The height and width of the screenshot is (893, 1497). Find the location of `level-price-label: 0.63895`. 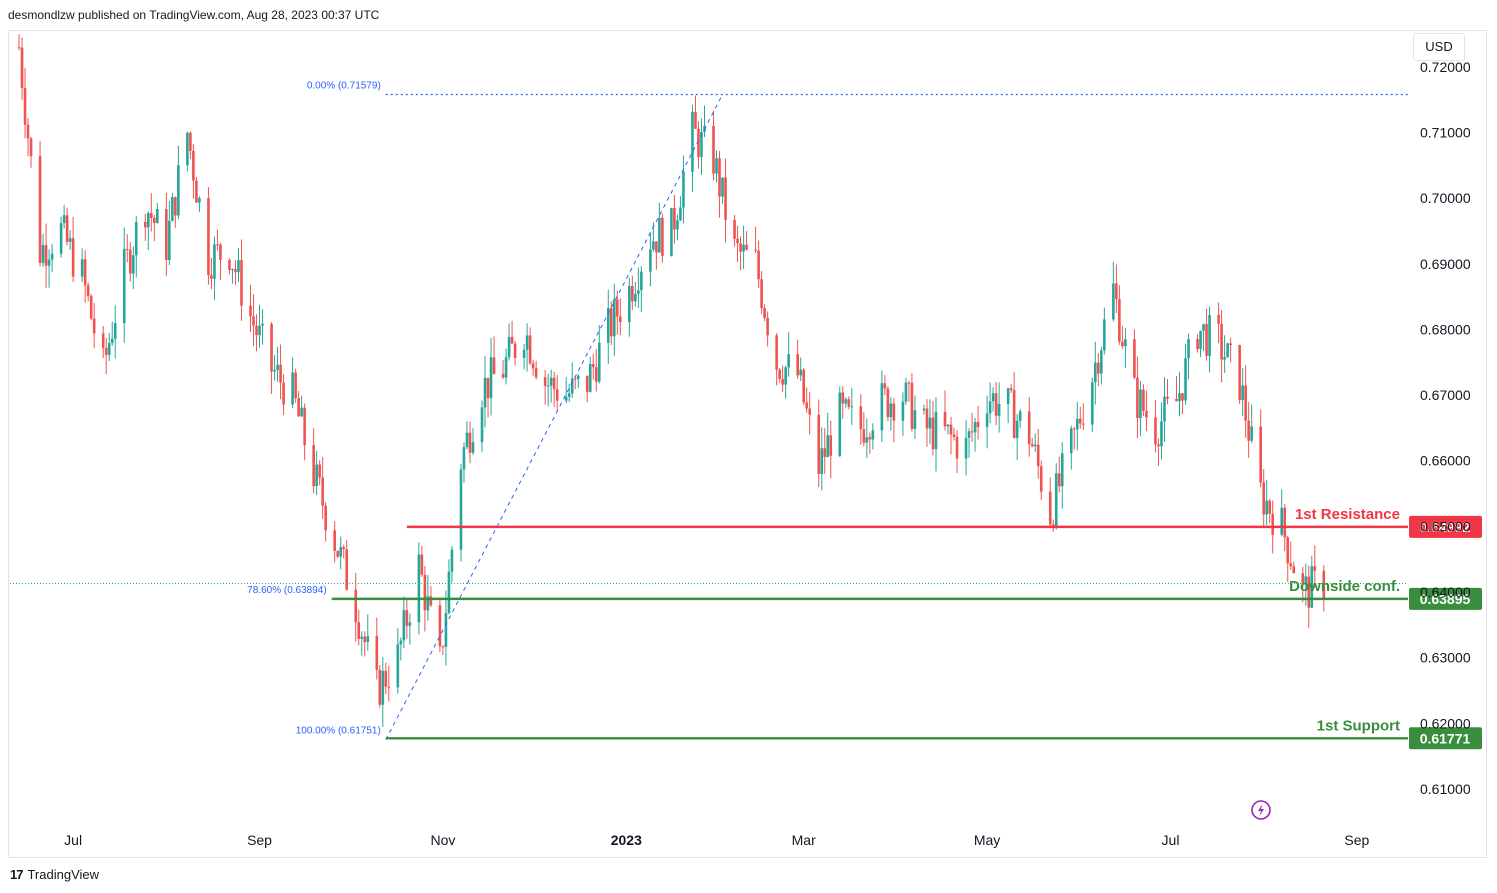

level-price-label: 0.63895 is located at coordinates (1445, 599).